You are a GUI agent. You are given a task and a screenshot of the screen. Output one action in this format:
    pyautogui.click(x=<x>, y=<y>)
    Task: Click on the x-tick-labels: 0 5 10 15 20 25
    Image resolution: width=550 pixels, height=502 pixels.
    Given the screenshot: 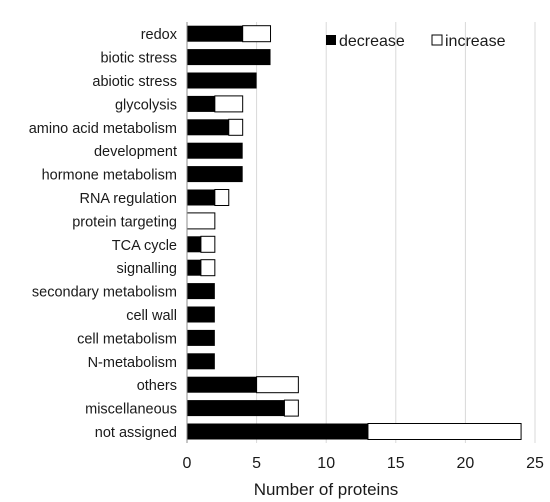 What is the action you would take?
    pyautogui.click(x=363, y=463)
    